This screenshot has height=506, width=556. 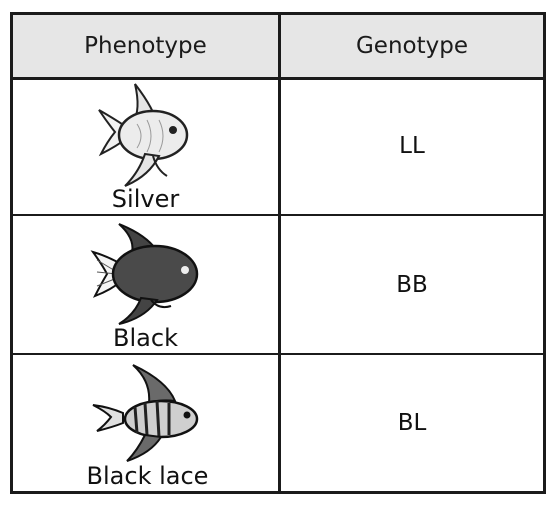 I want to click on black-lace-angelfish-icon, so click(x=146, y=413).